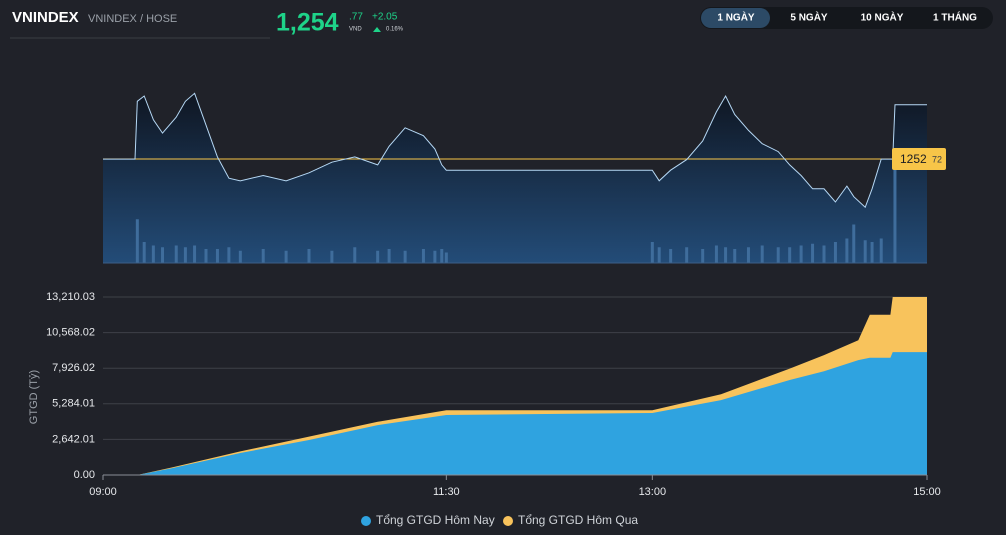 Image resolution: width=1006 pixels, height=535 pixels. What do you see at coordinates (927, 492) in the screenshot?
I see `x-tick-label: 15:00` at bounding box center [927, 492].